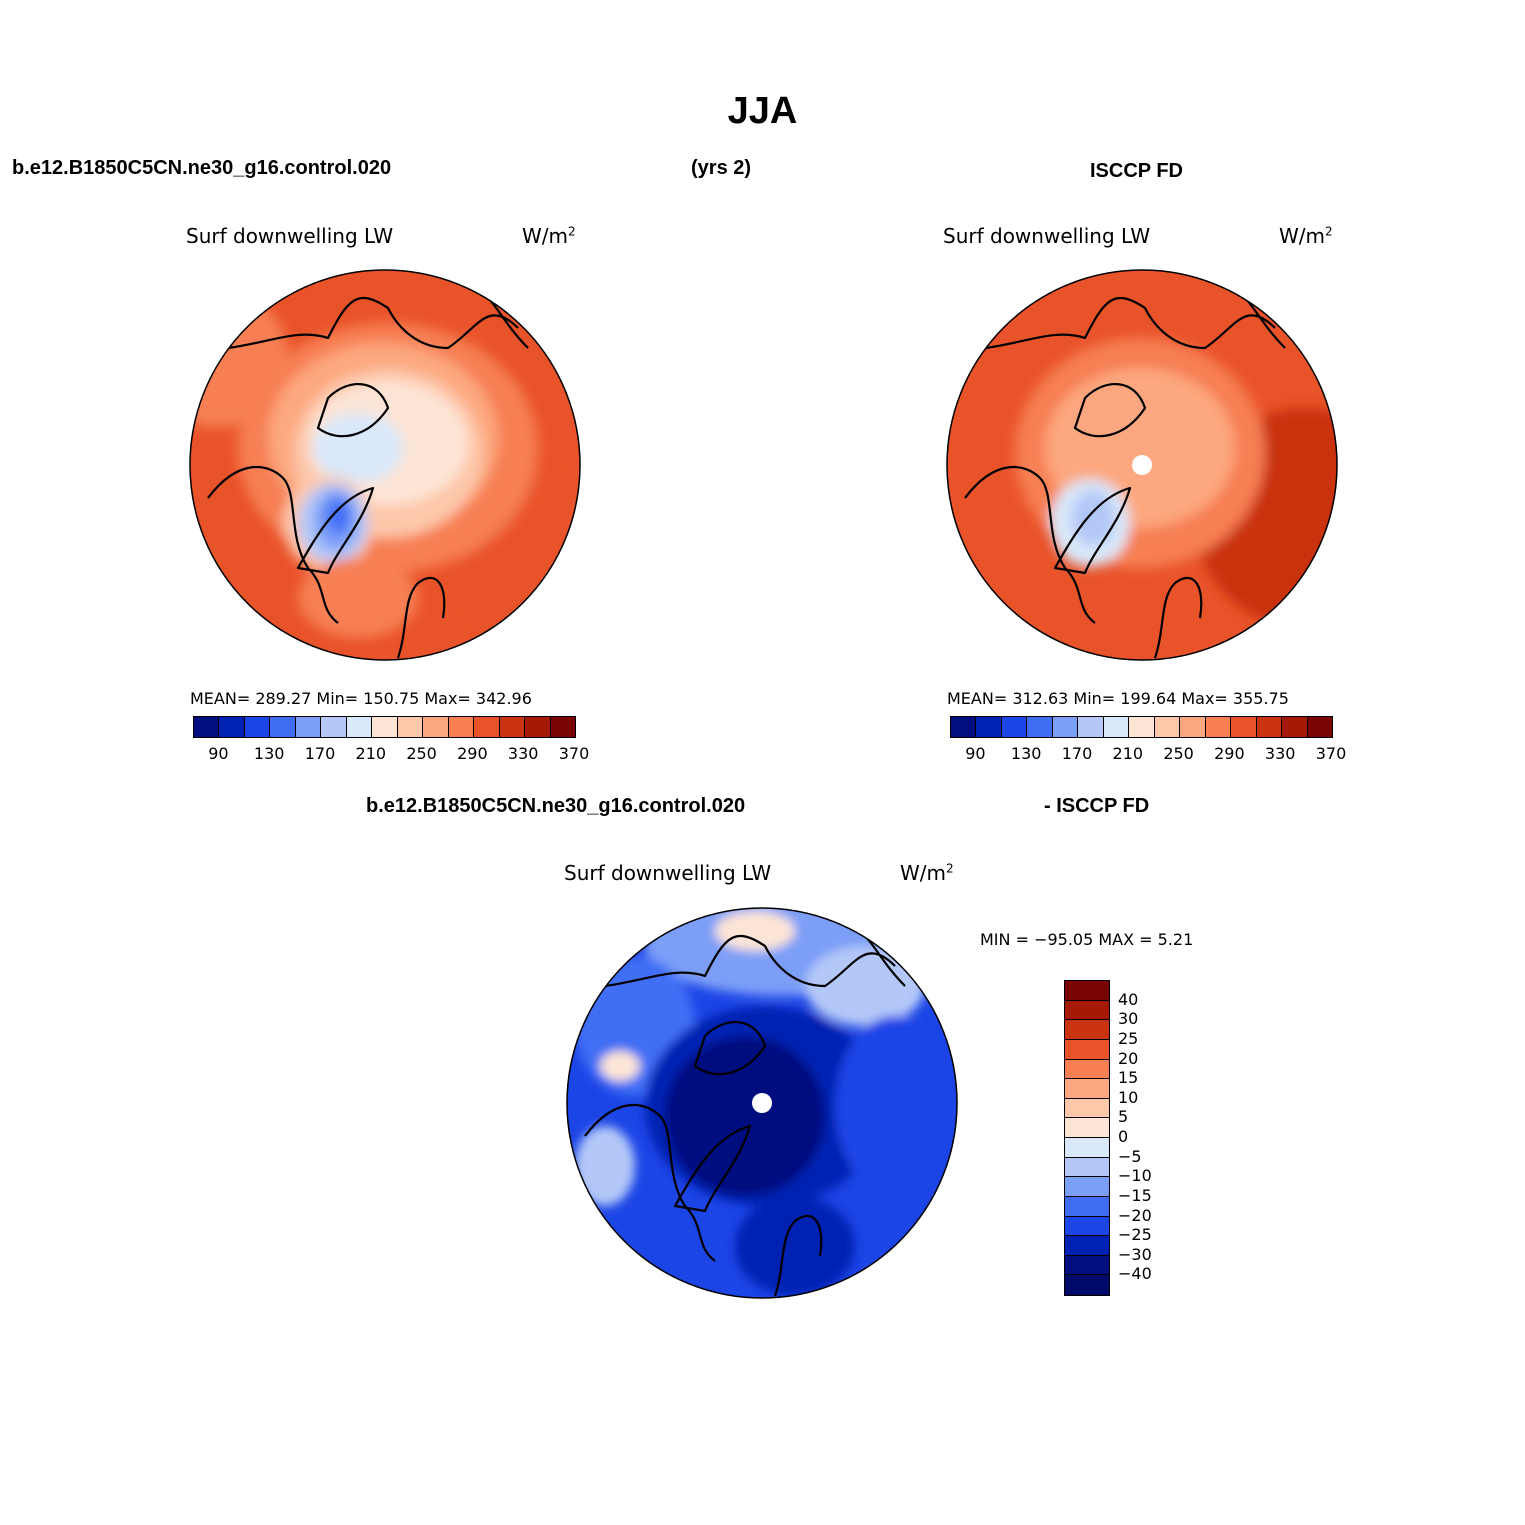  I want to click on diff-colorbar-tick: −5, so click(1130, 1156).